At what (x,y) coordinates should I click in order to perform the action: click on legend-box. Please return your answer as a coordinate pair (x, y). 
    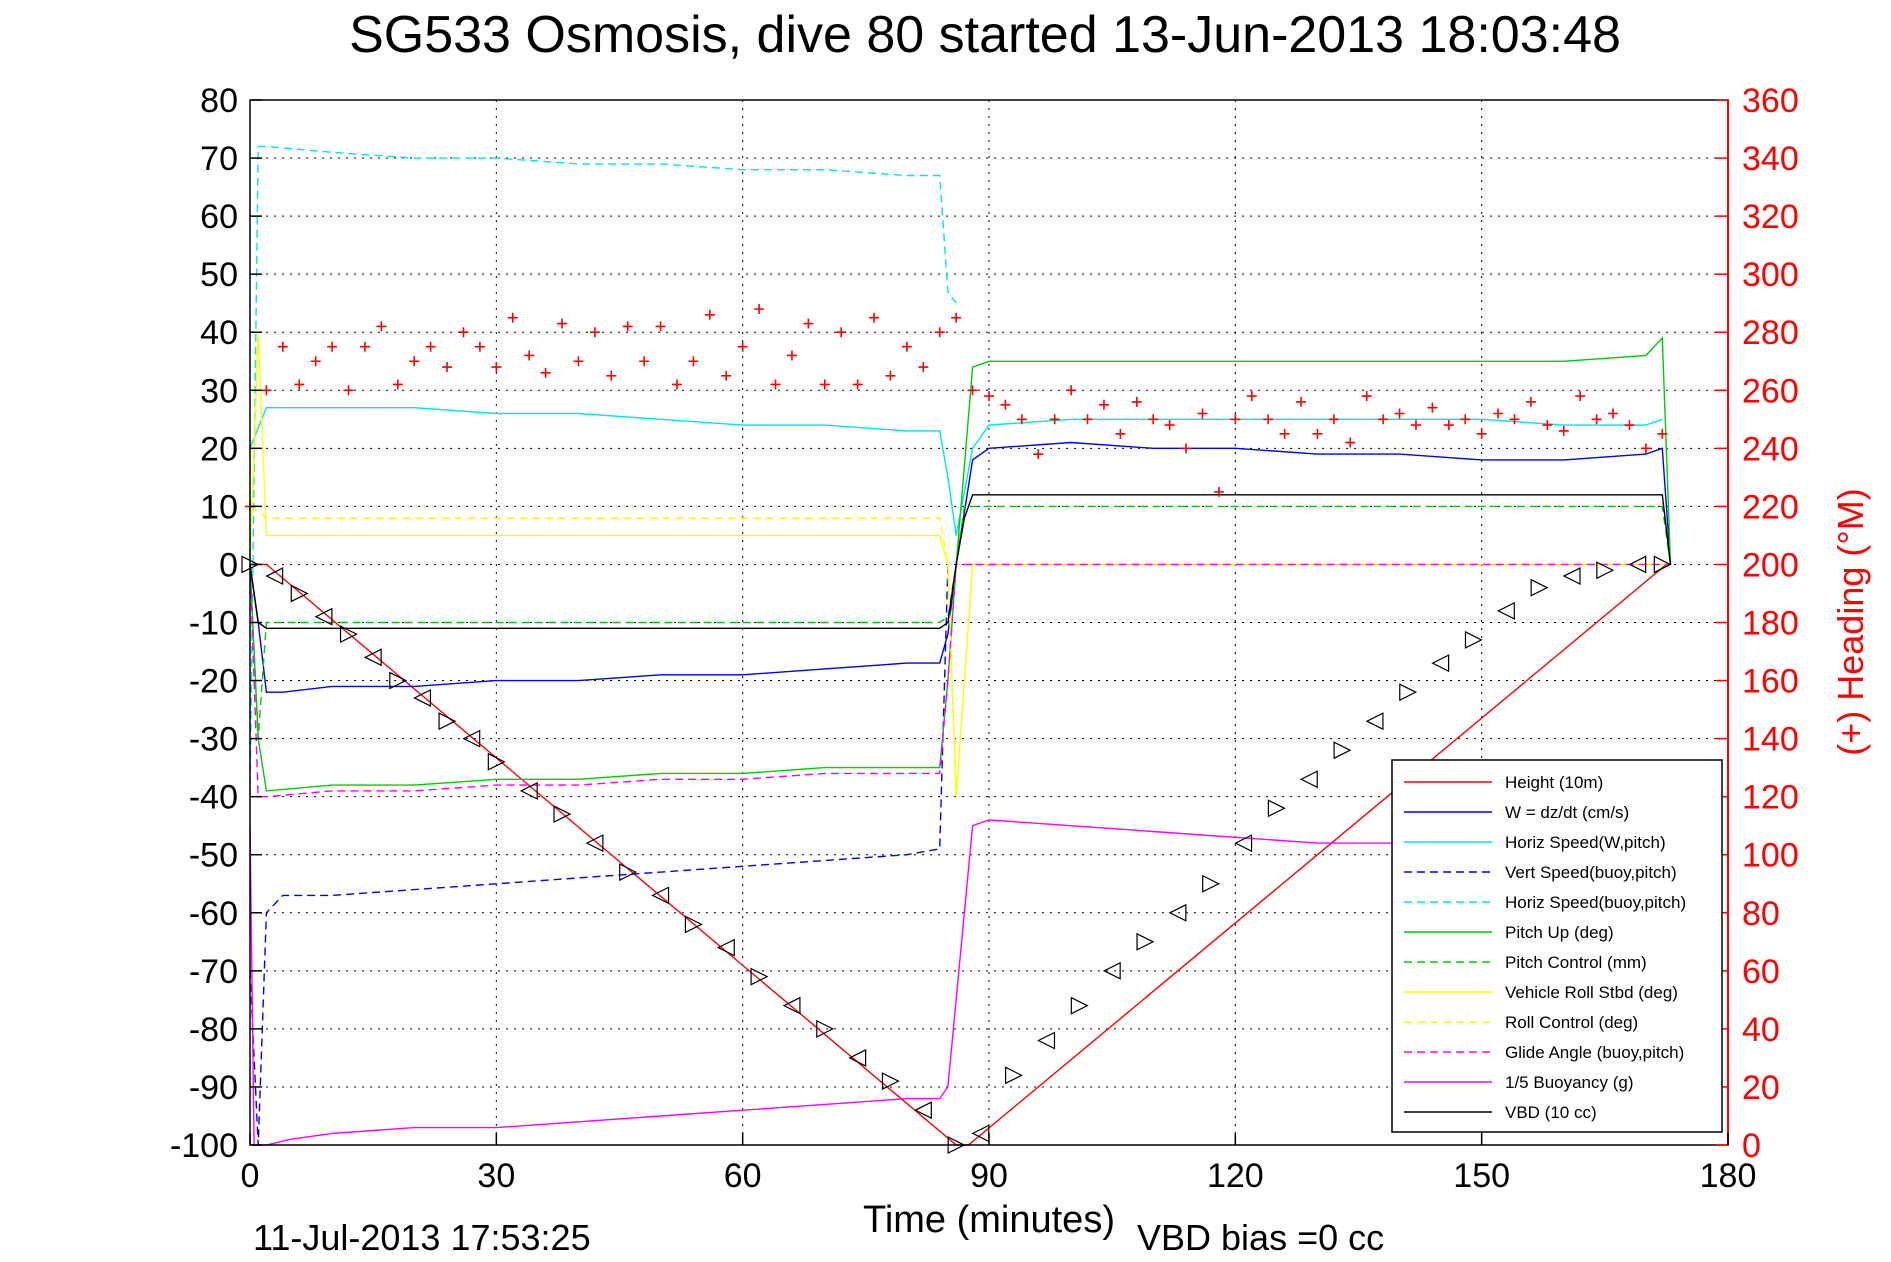
    Looking at the image, I should click on (1557, 946).